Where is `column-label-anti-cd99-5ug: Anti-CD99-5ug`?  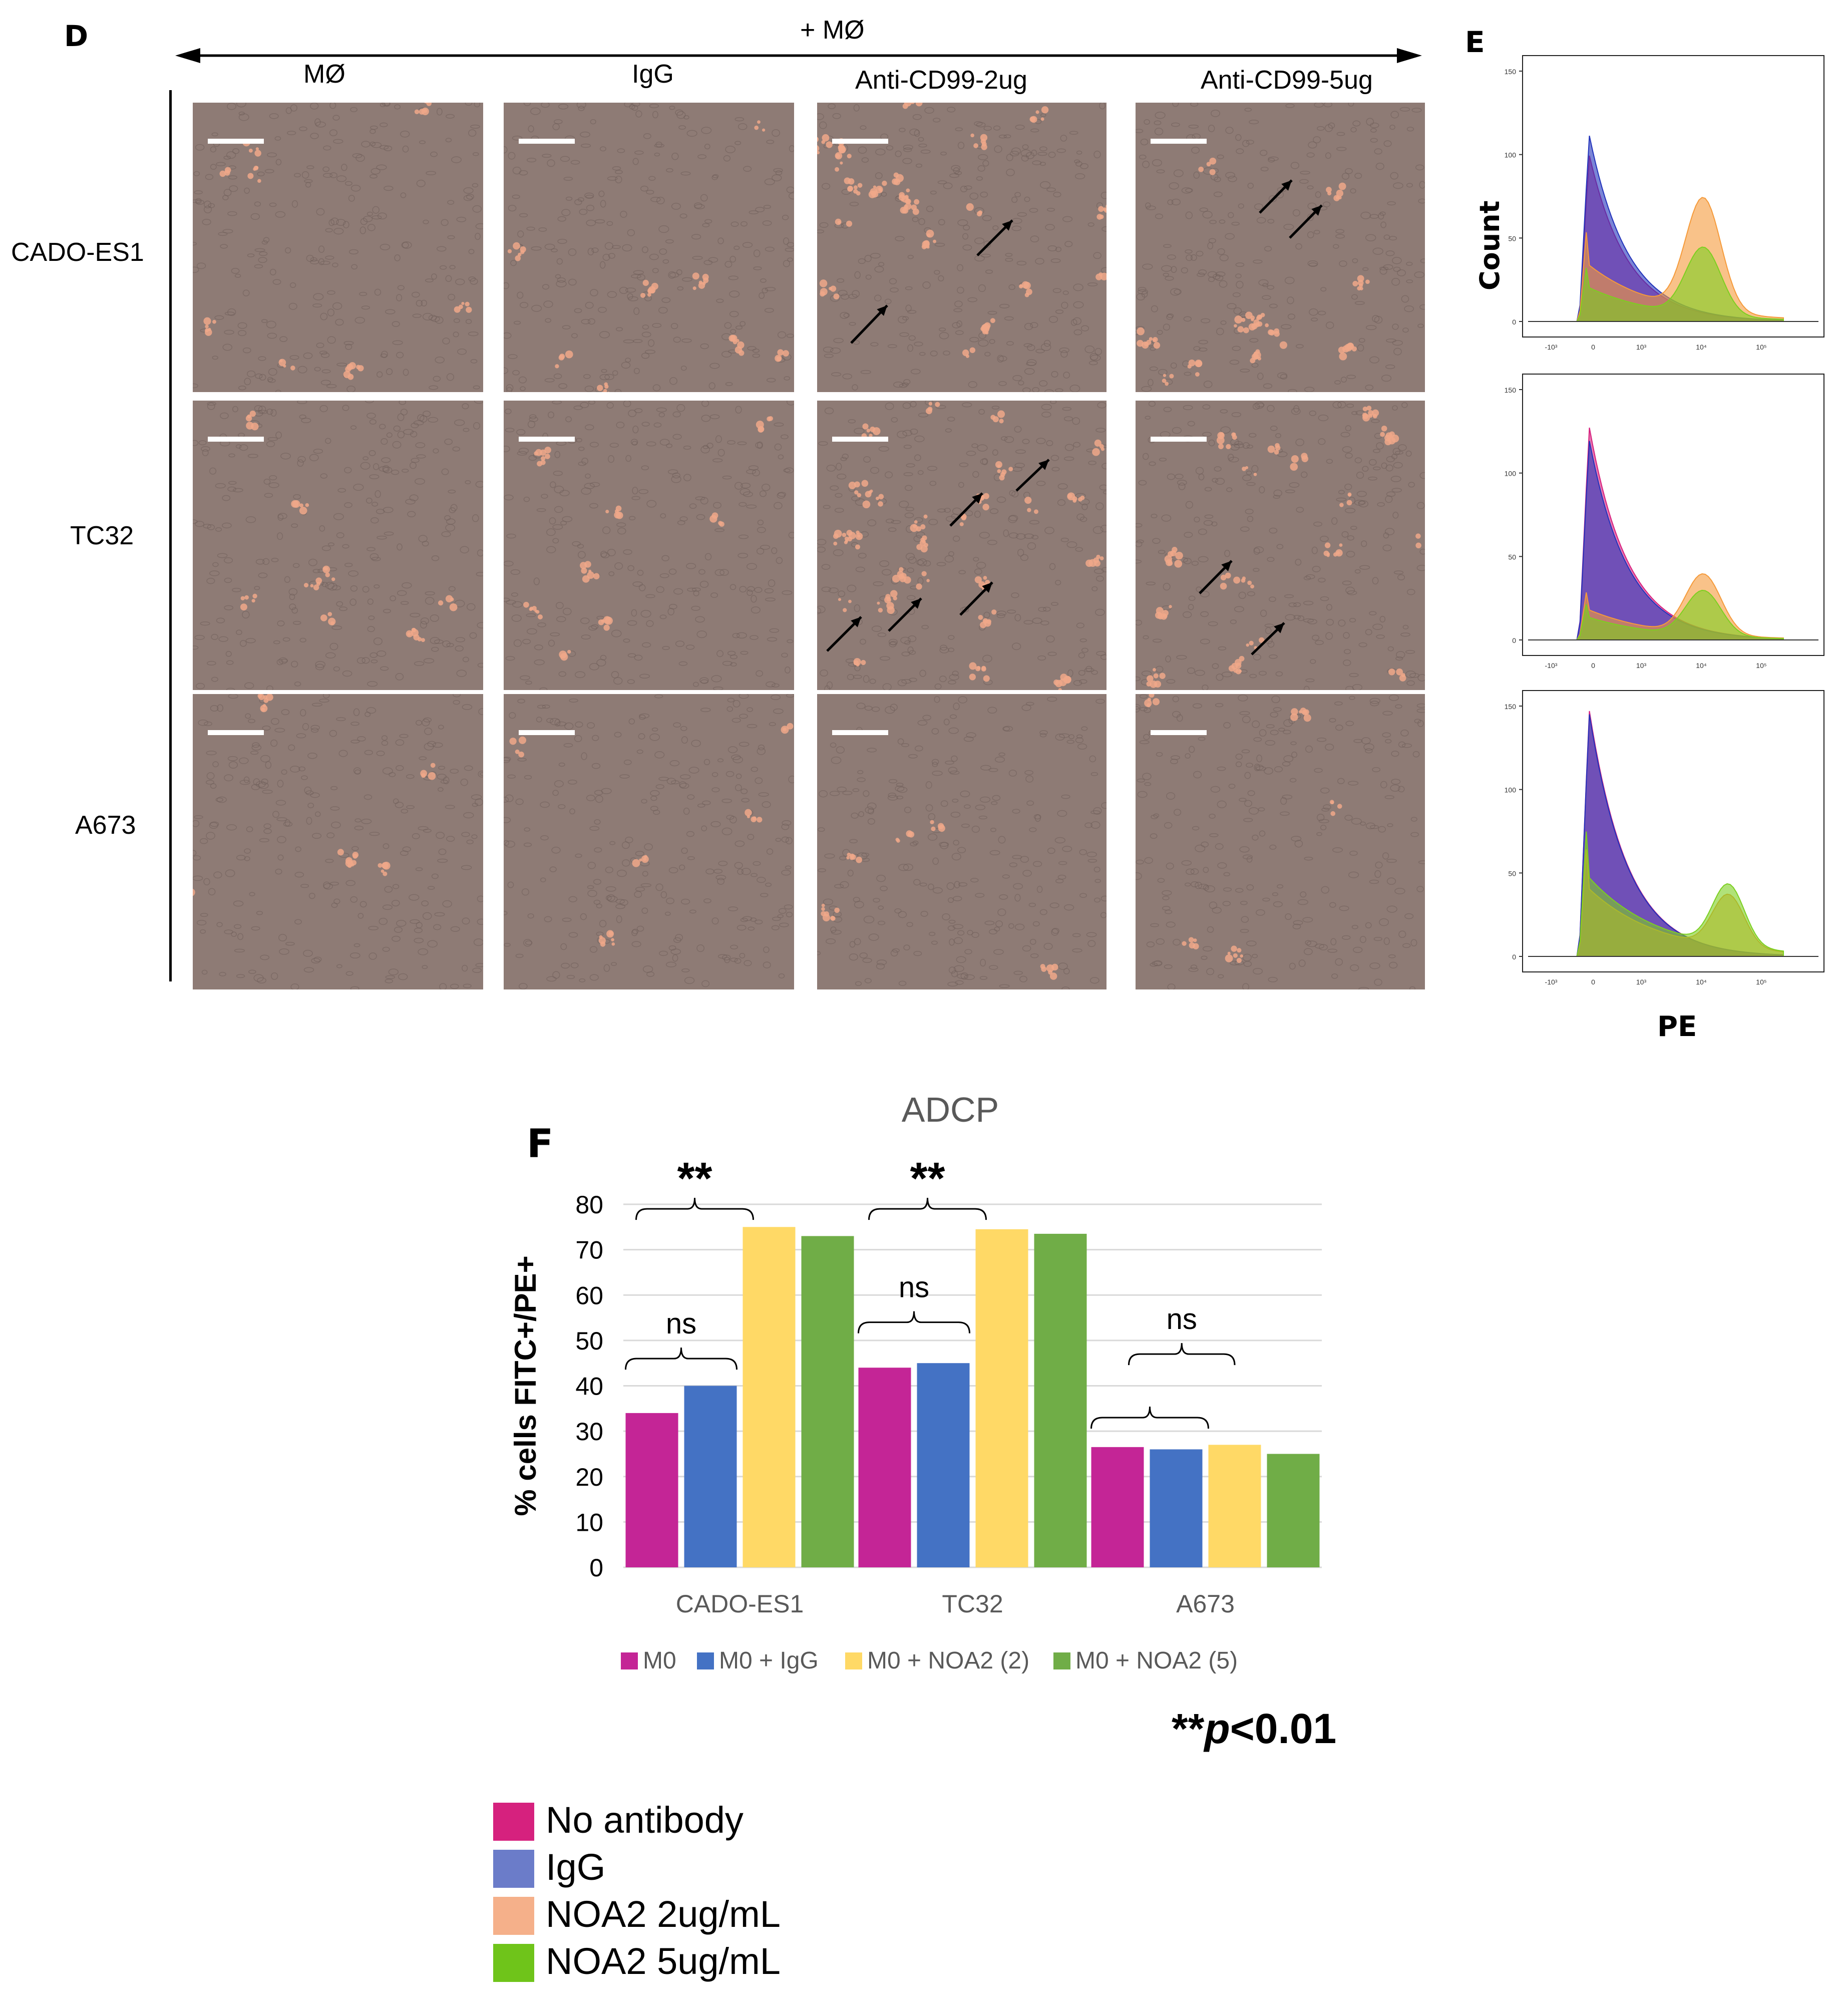
column-label-anti-cd99-5ug: Anti-CD99-5ug is located at coordinates (1287, 80).